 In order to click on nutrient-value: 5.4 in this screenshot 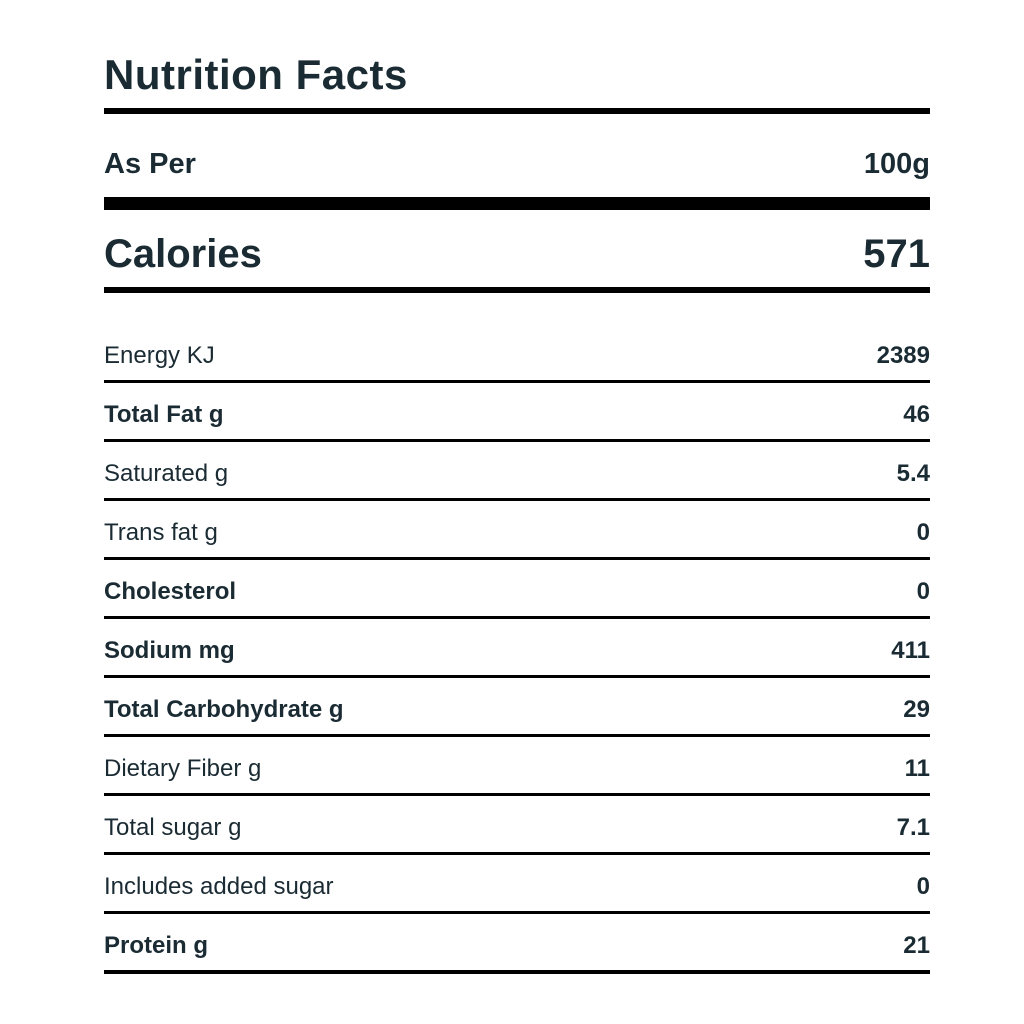, I will do `click(913, 474)`.